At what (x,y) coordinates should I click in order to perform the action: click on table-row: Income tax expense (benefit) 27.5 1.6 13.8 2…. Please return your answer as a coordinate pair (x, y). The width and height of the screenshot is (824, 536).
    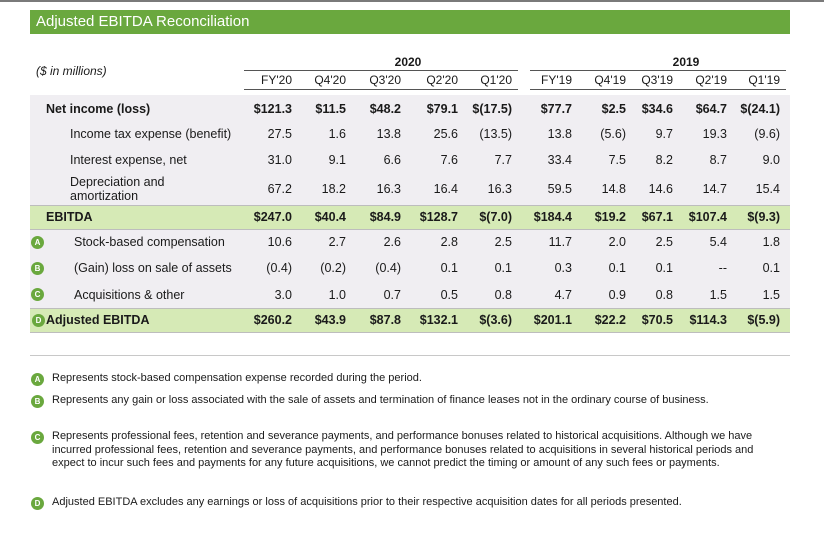
    Looking at the image, I should click on (410, 134).